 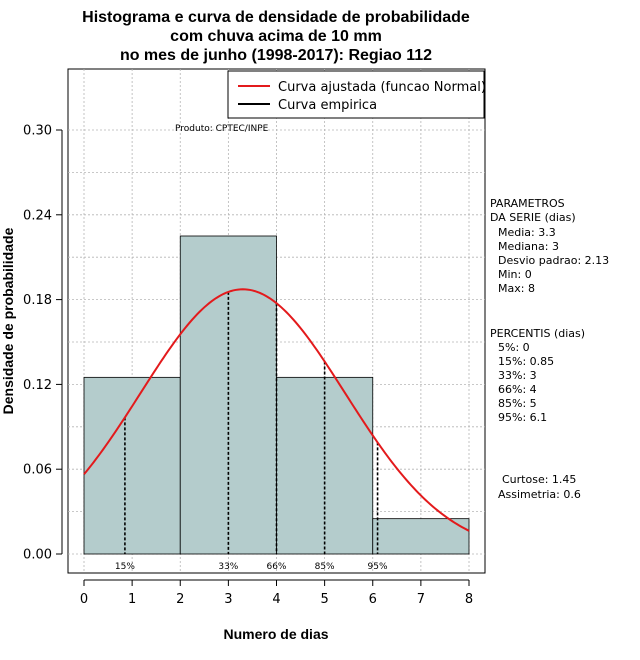 I want to click on chart-title-line-3: no mes de junho (1998-2017): Regiao 112, so click(x=276, y=55).